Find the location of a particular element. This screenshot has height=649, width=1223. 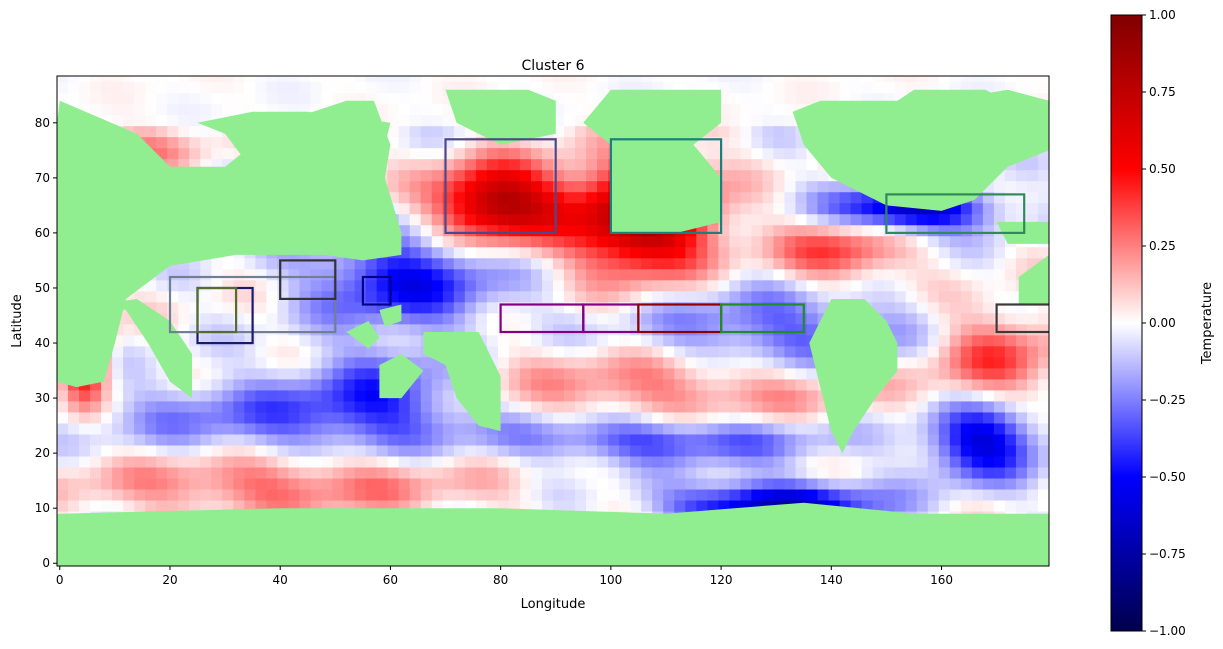

region-box is located at coordinates (376, 290).